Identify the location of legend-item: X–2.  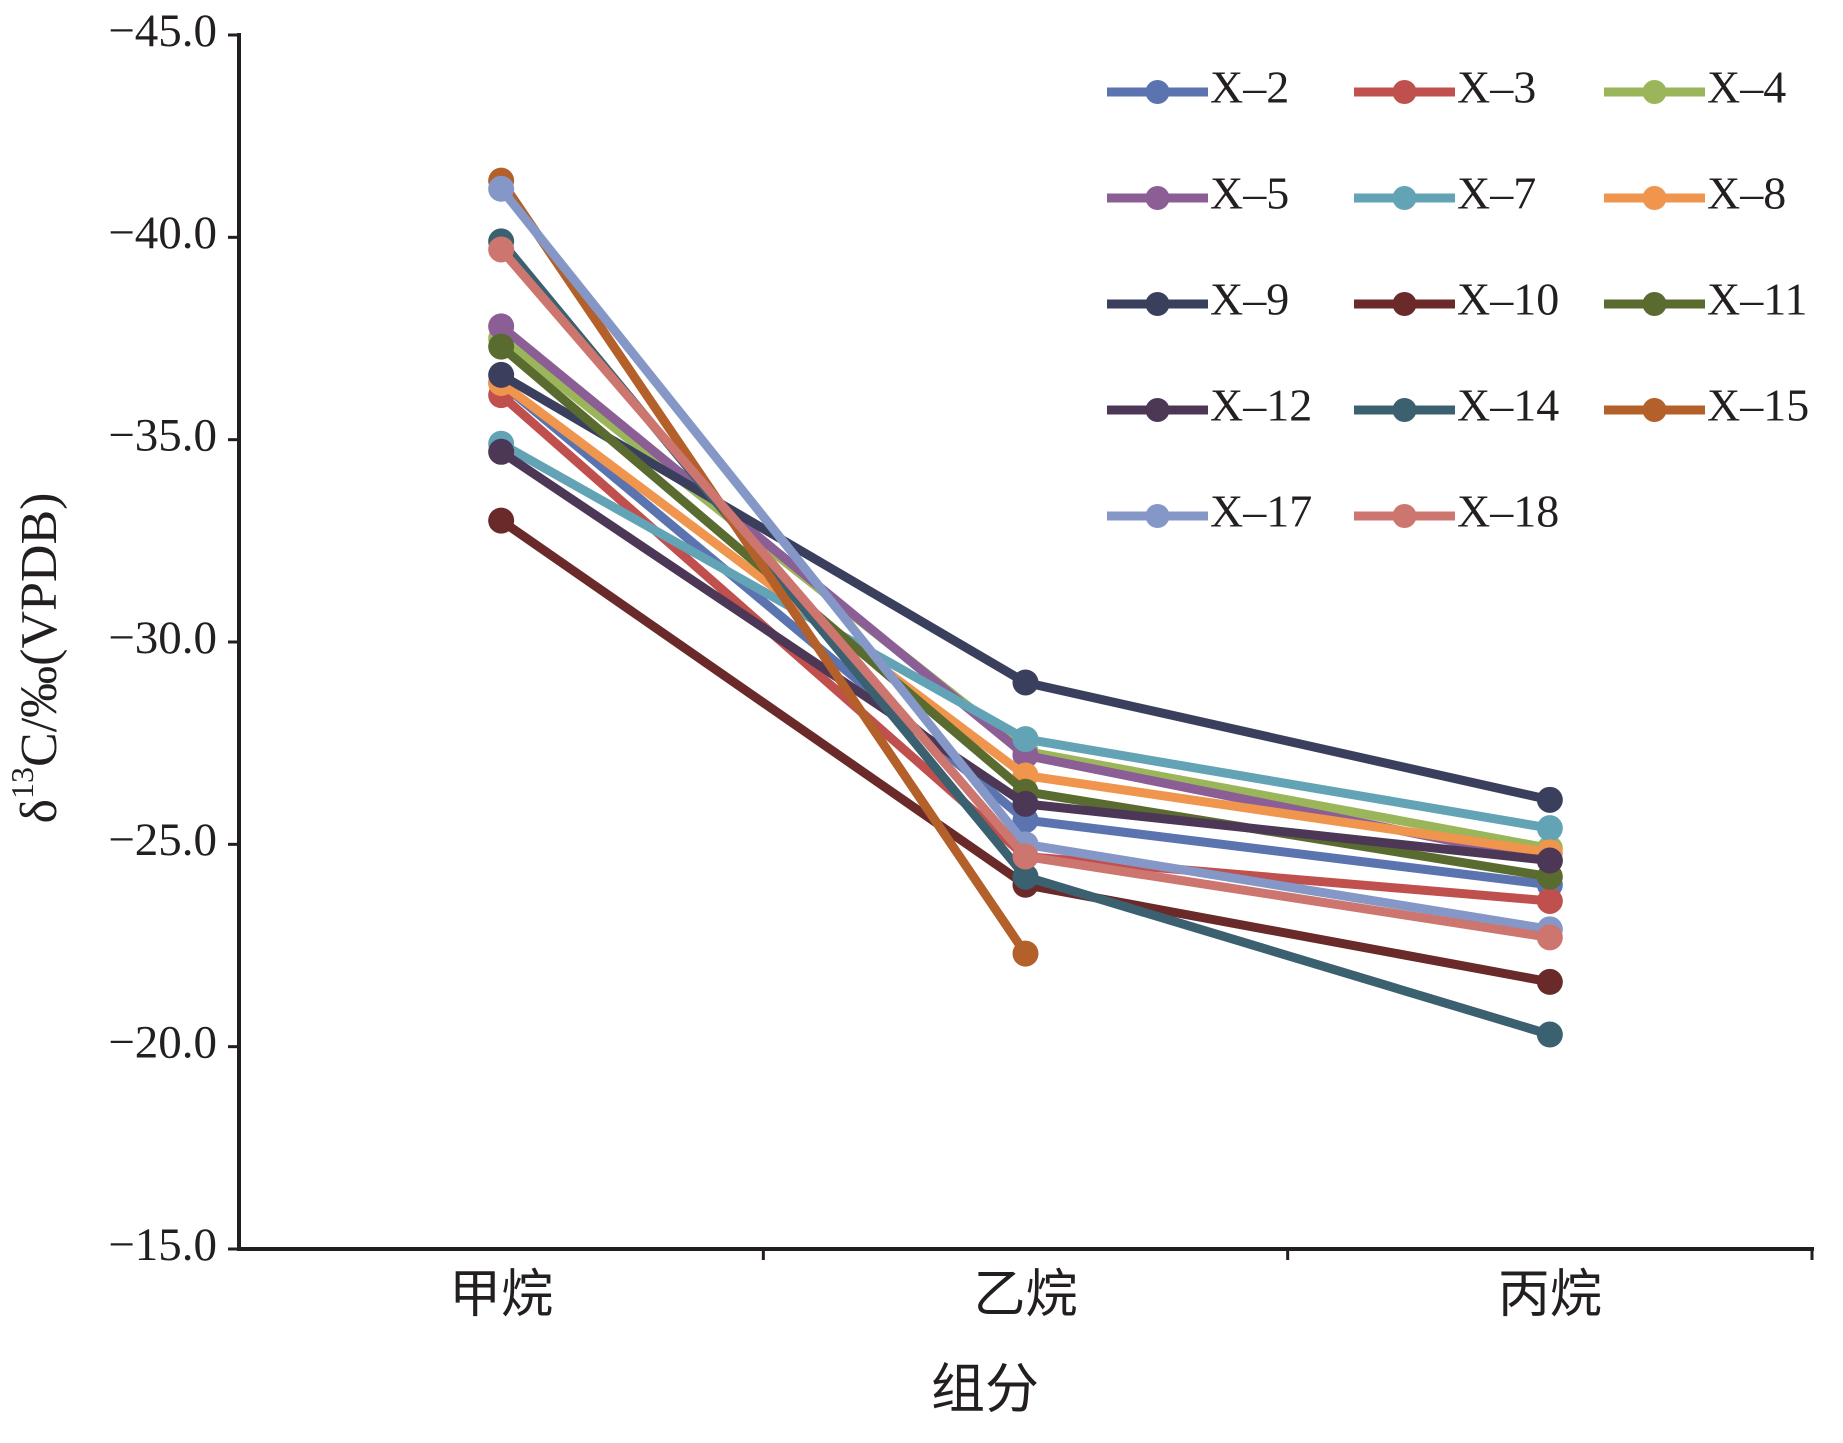
(1198, 87).